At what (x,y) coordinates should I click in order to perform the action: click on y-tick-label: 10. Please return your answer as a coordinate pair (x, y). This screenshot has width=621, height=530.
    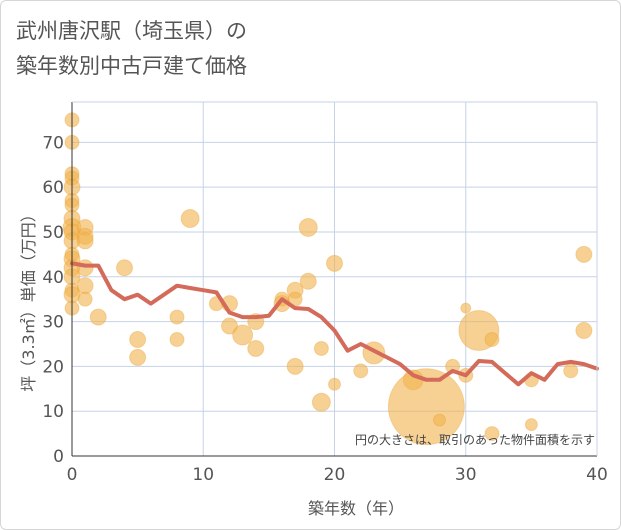
    Looking at the image, I should click on (53, 412).